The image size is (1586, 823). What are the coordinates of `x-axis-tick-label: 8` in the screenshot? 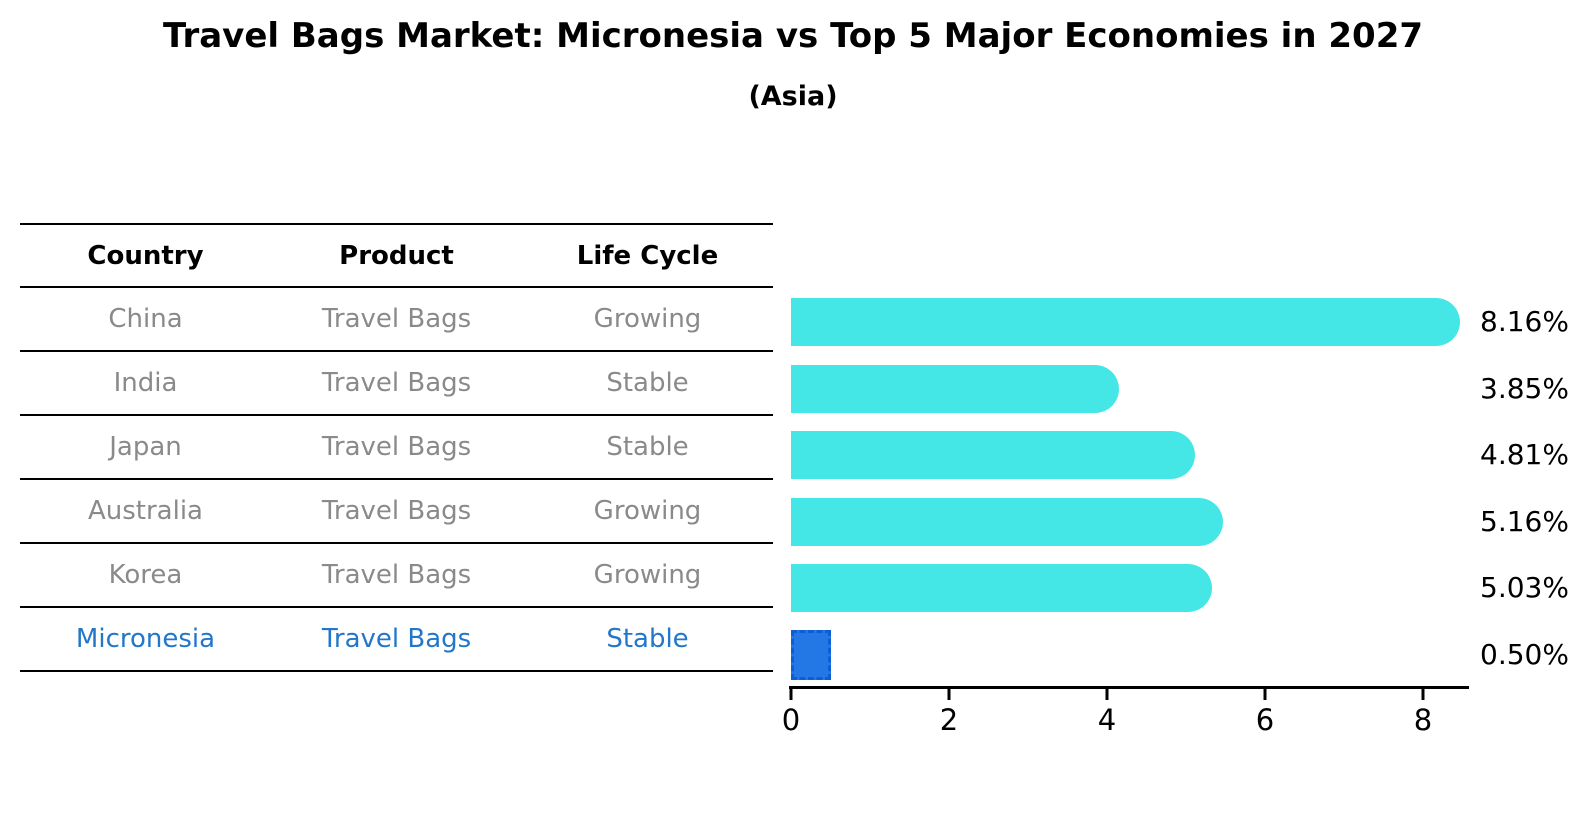 It's located at (1423, 720).